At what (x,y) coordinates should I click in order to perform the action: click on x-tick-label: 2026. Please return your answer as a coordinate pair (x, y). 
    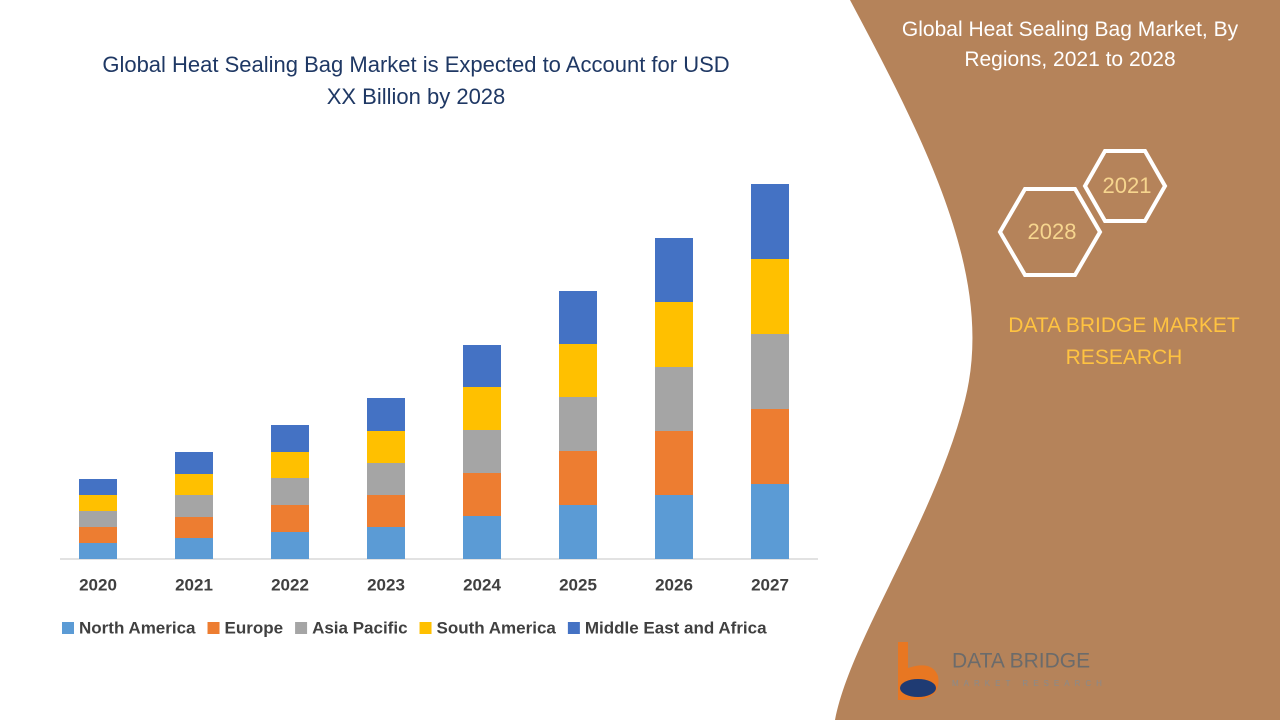
    Looking at the image, I should click on (674, 584).